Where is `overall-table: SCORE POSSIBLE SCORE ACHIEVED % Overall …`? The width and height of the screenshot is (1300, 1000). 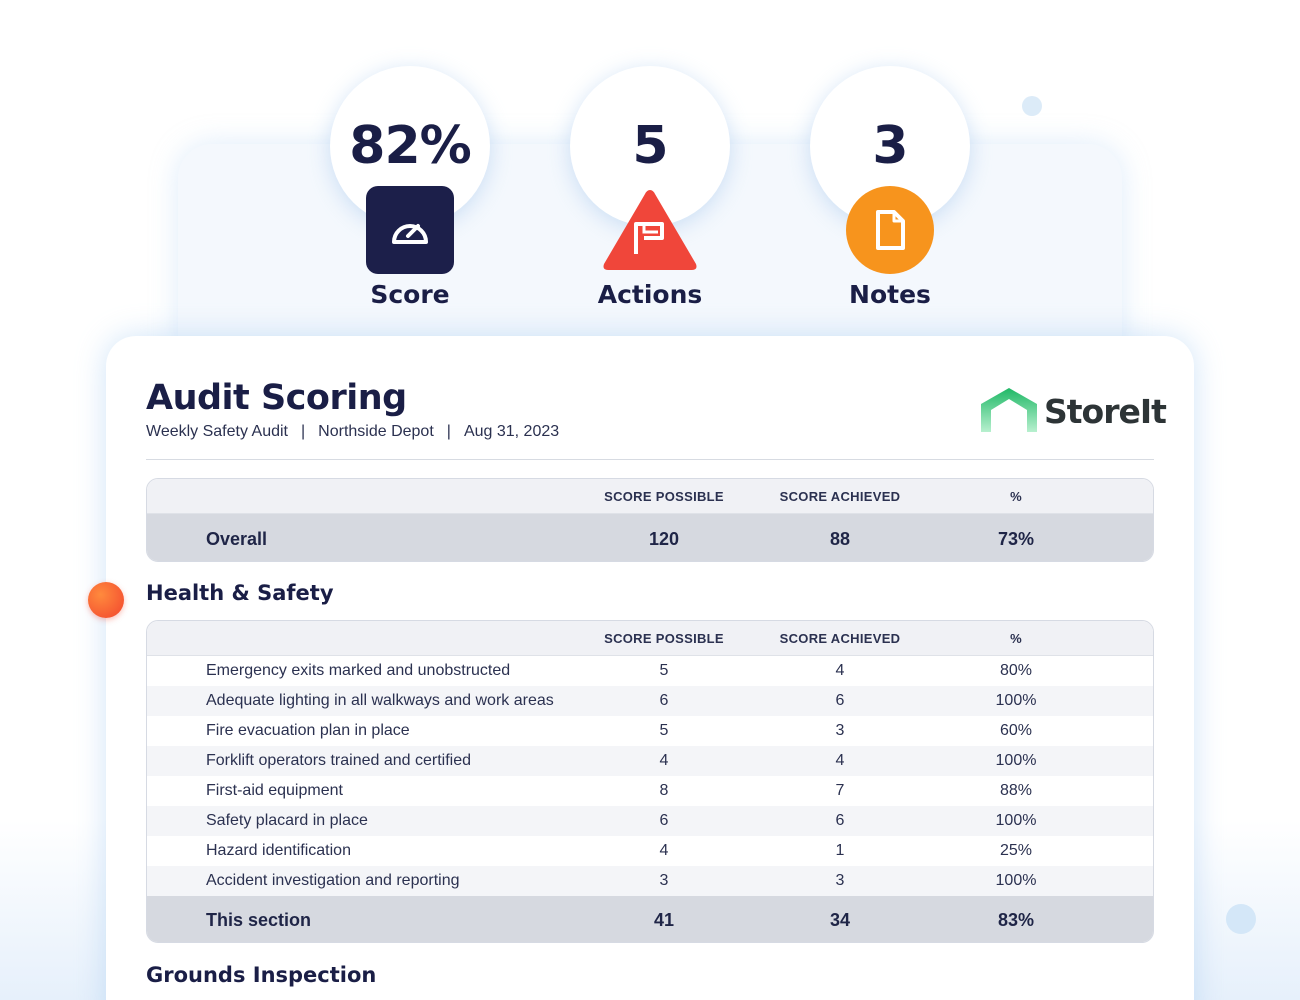
overall-table: SCORE POSSIBLE SCORE ACHIEVED % Overall … is located at coordinates (650, 520).